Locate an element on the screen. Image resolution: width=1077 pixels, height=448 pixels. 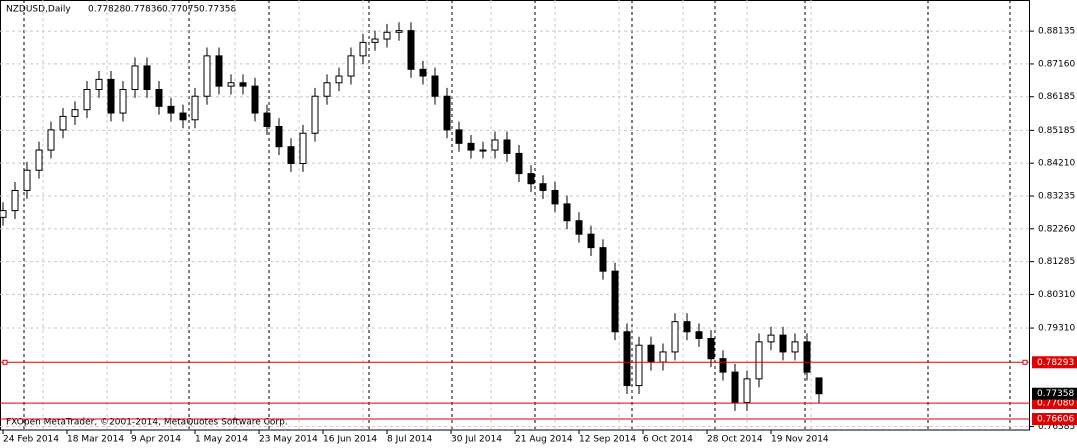
level-label: 0.78293 is located at coordinates (1055, 363).